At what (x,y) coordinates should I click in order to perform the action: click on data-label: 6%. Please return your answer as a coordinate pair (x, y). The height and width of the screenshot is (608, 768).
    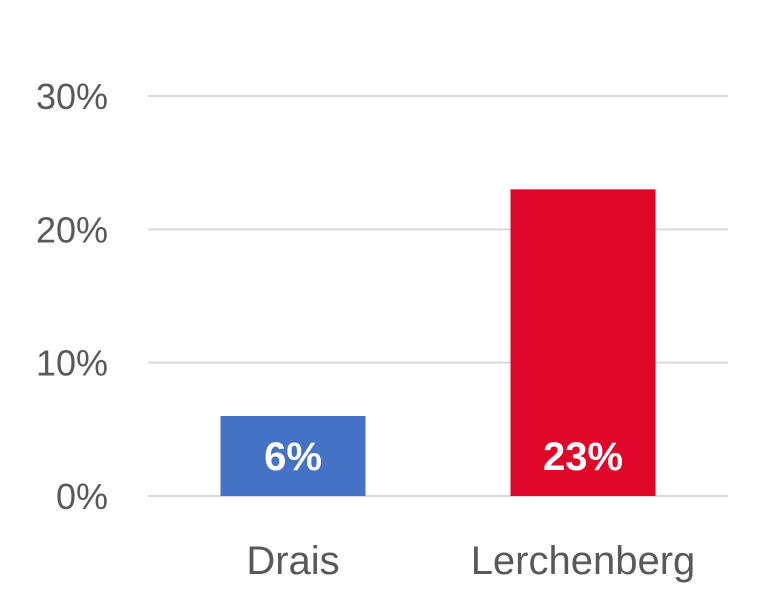
    Looking at the image, I should click on (293, 457).